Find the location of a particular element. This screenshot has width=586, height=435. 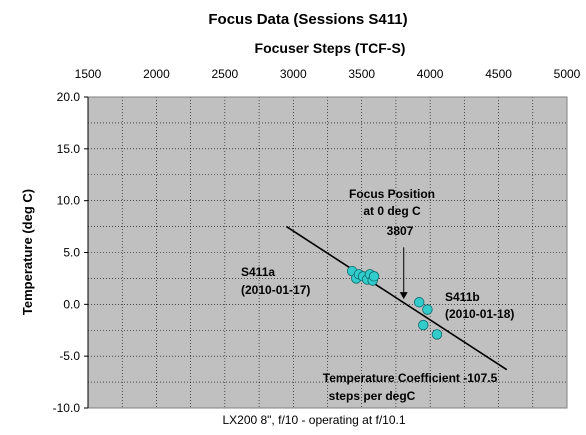

x-tick-label: 4500 is located at coordinates (498, 74).